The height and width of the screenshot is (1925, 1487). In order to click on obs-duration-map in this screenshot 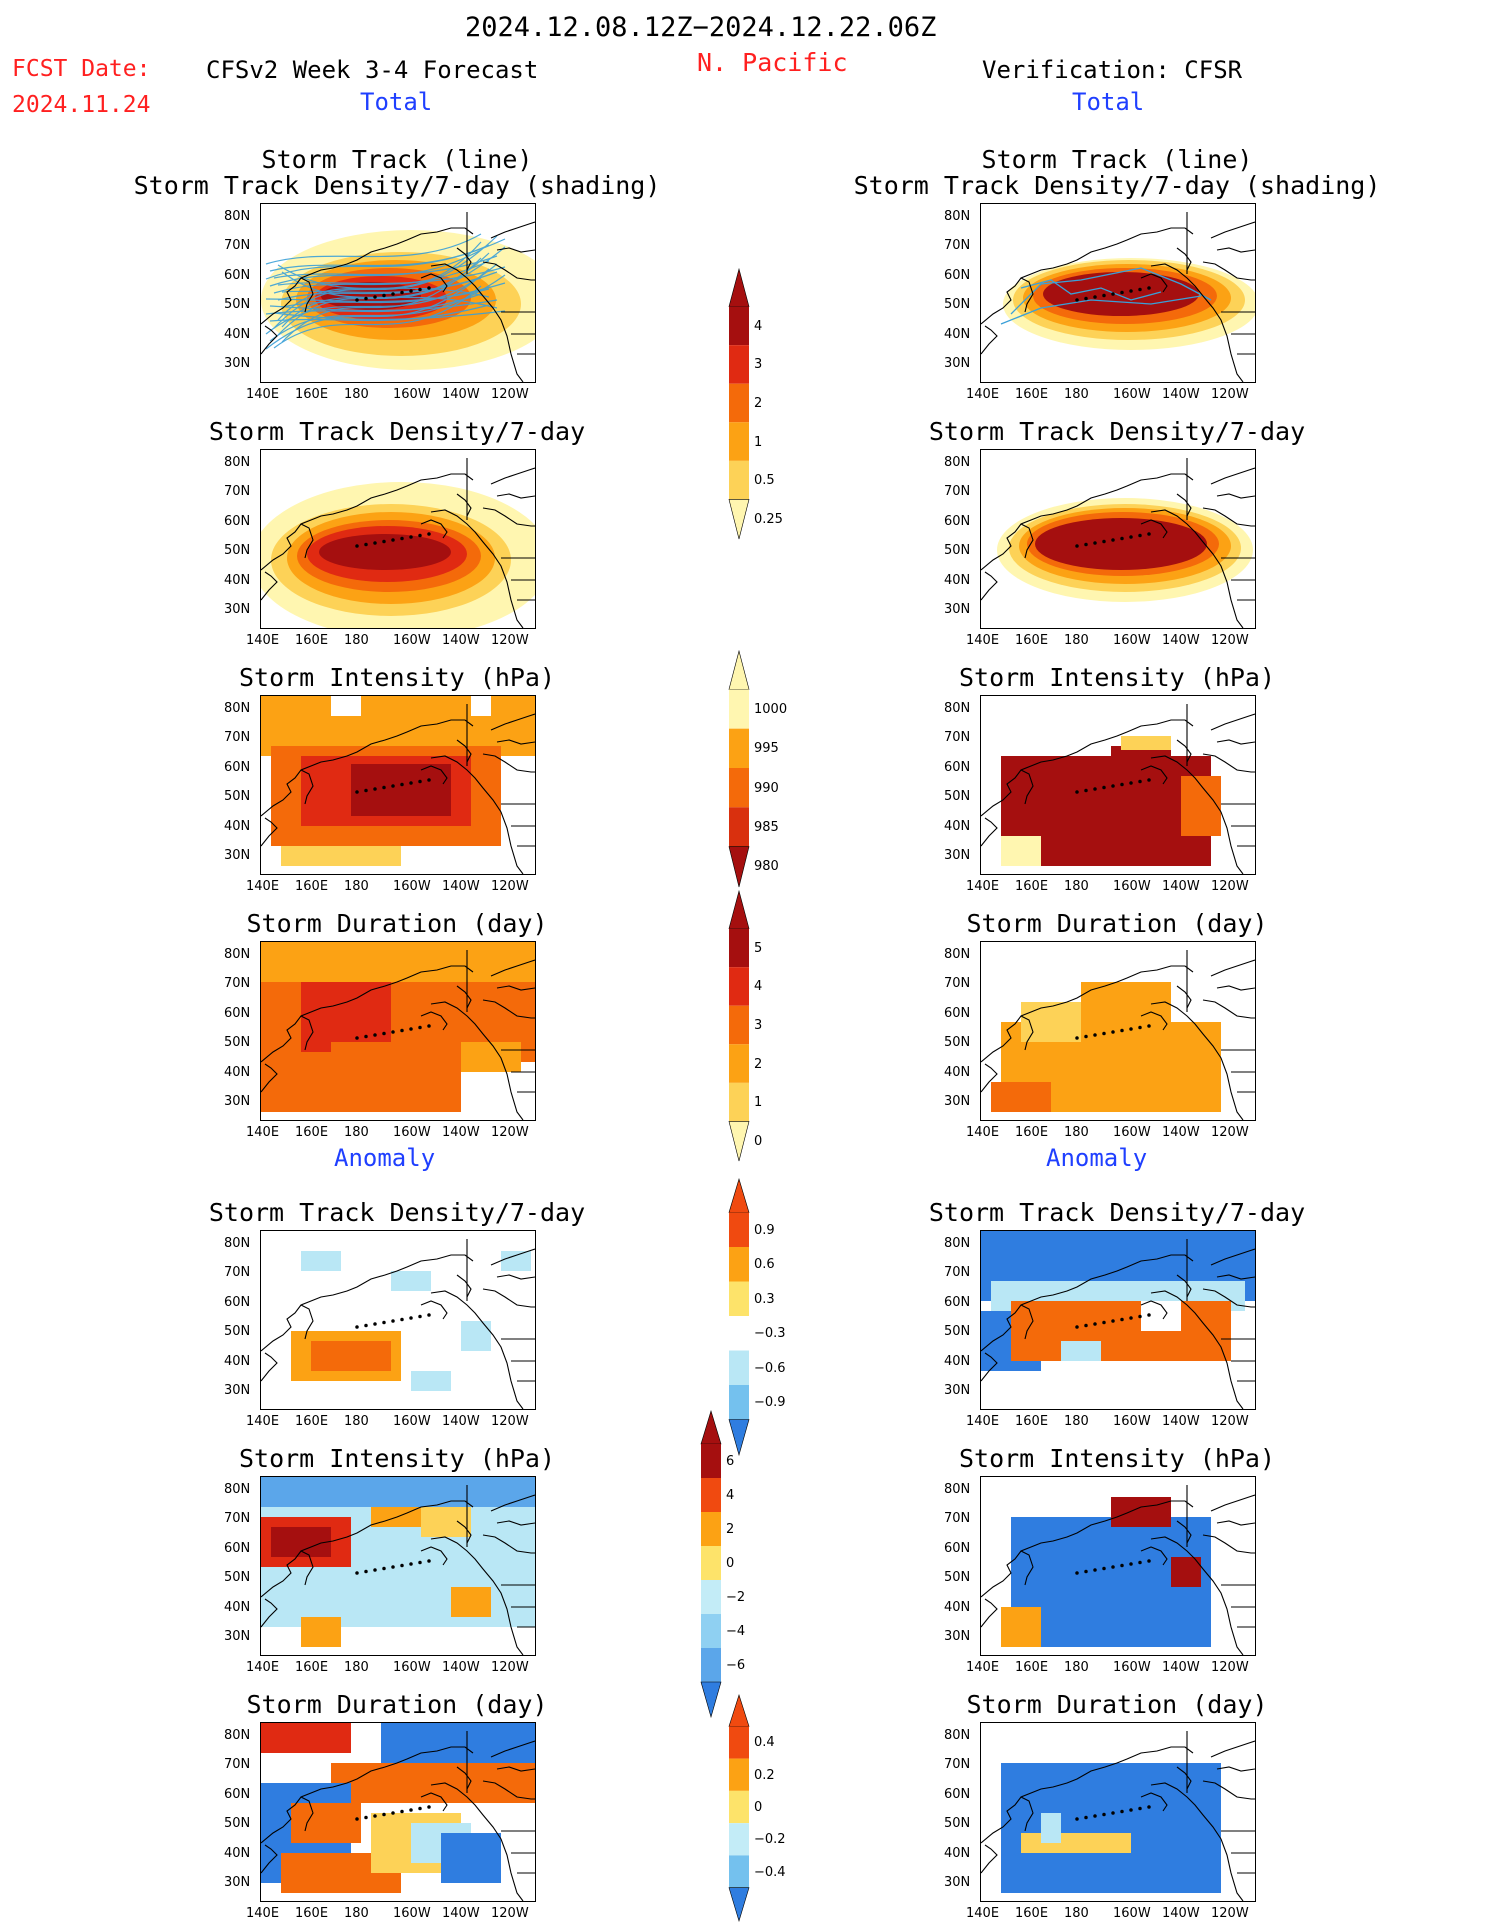, I will do `click(1118, 1031)`.